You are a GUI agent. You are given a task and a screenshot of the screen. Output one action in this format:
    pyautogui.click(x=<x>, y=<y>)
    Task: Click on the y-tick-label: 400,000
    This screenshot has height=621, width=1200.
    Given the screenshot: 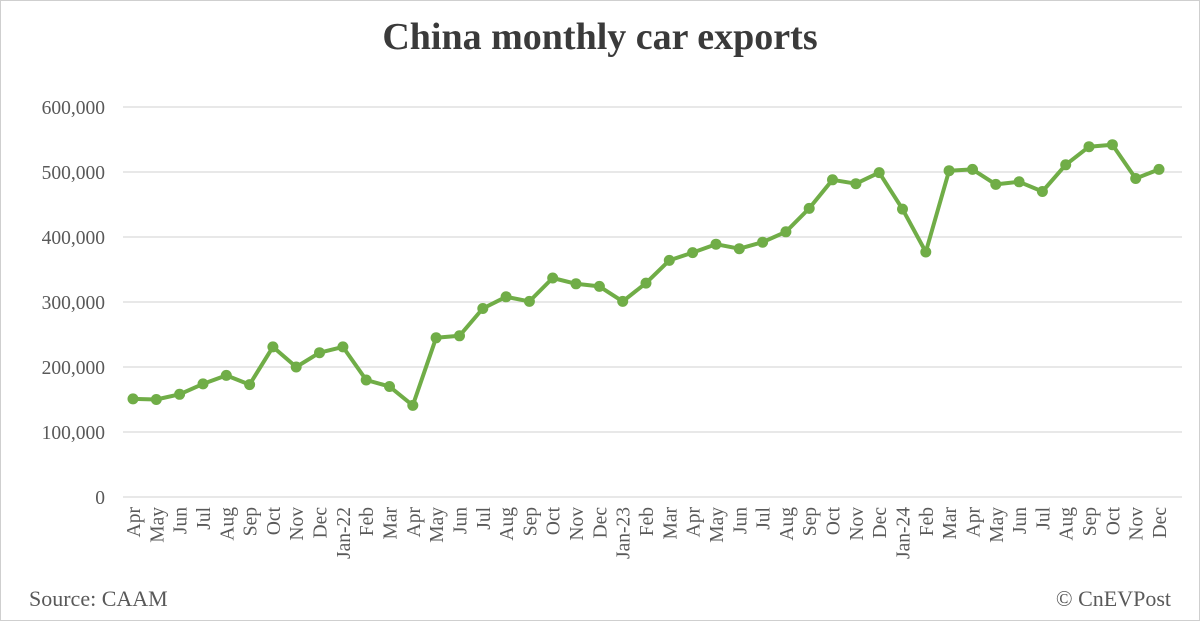 What is the action you would take?
    pyautogui.click(x=73, y=238)
    